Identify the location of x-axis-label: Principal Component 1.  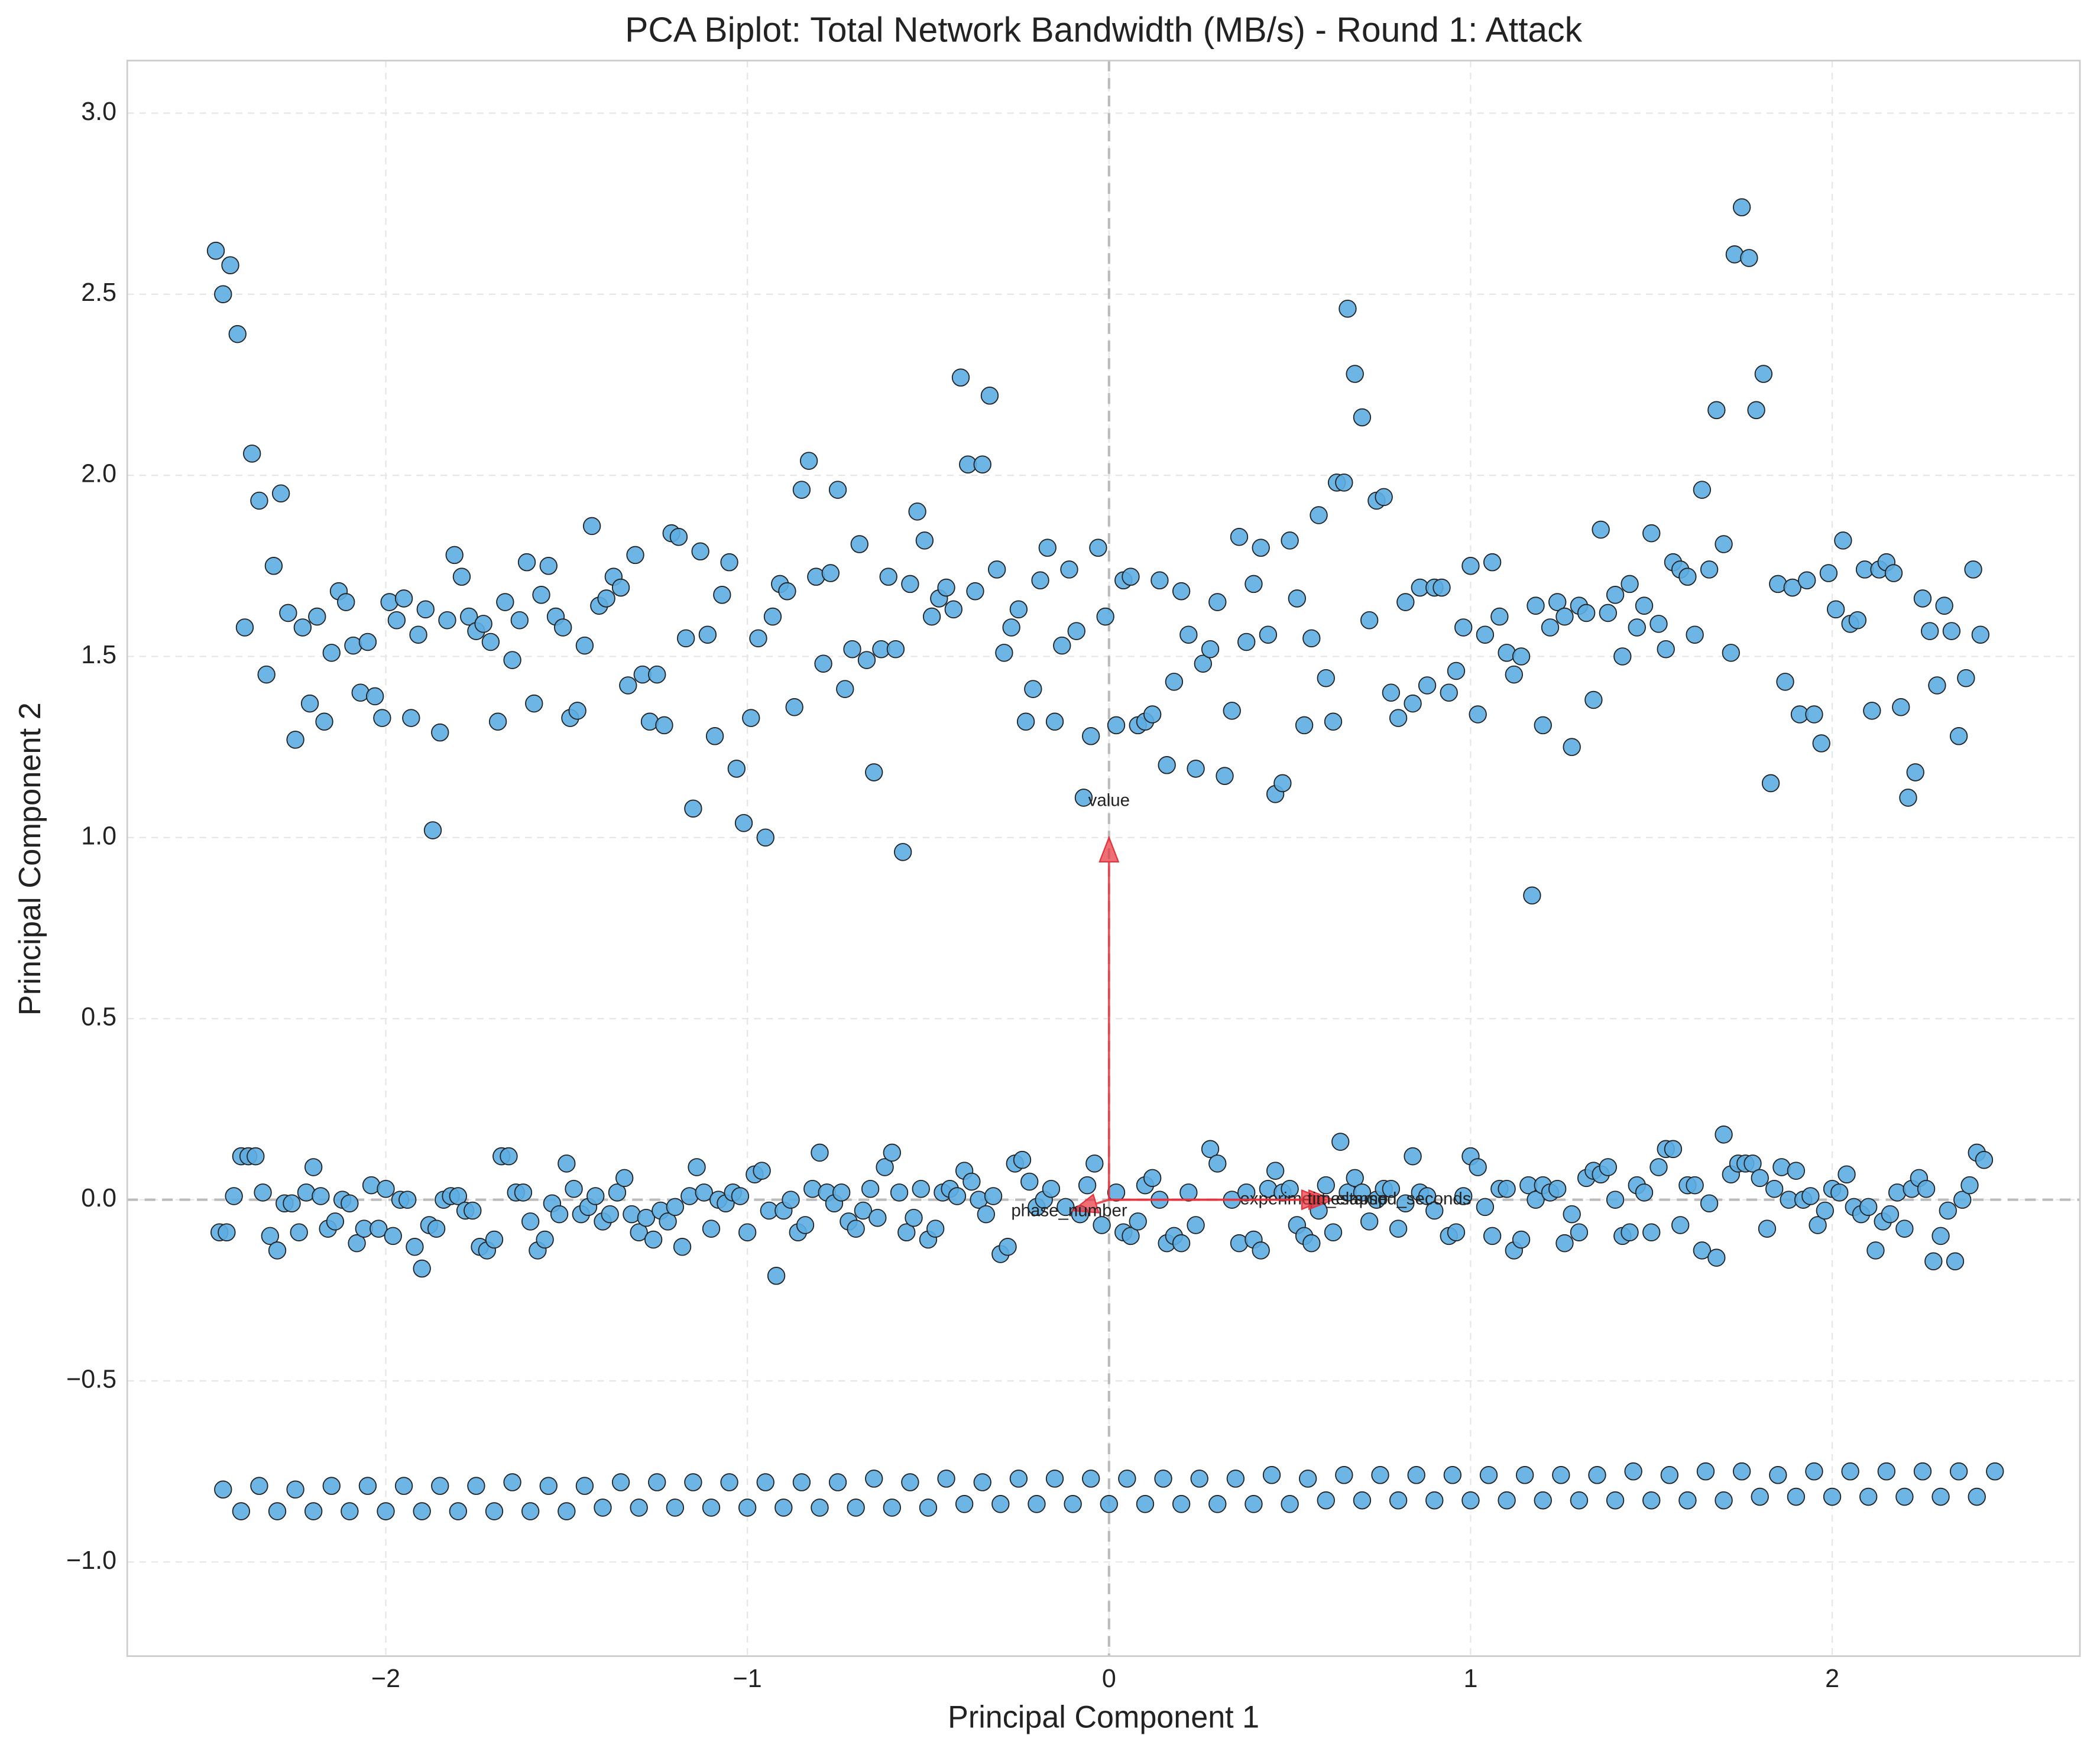
(1104, 1717).